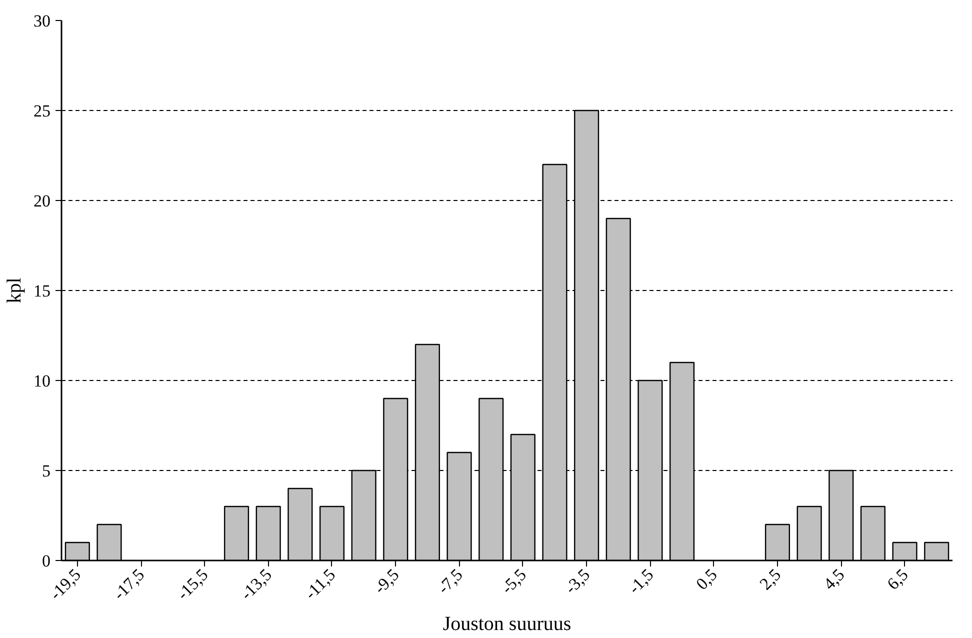 Image resolution: width=972 pixels, height=638 pixels. What do you see at coordinates (42, 201) in the screenshot?
I see `y-tick-label: 20` at bounding box center [42, 201].